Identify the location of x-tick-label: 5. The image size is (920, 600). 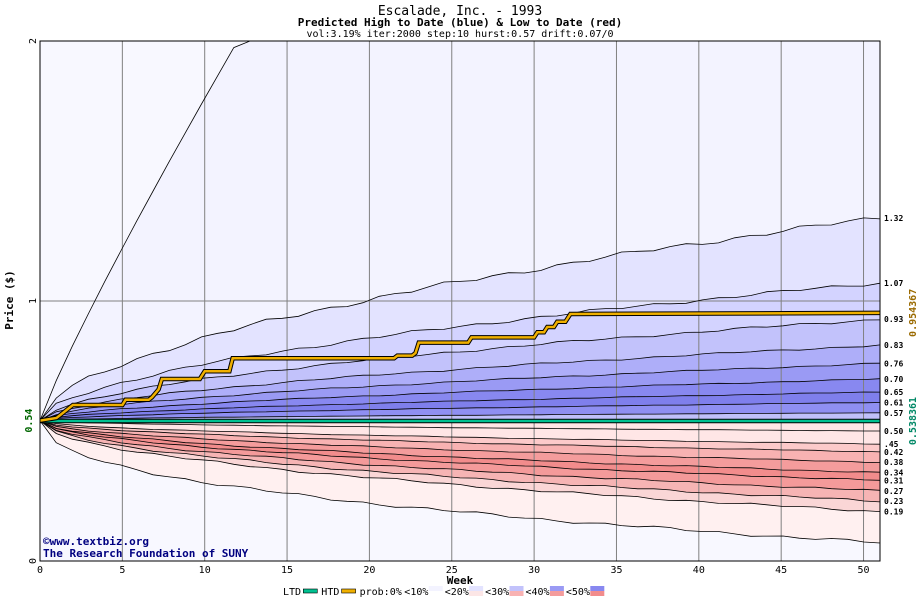
(122, 570).